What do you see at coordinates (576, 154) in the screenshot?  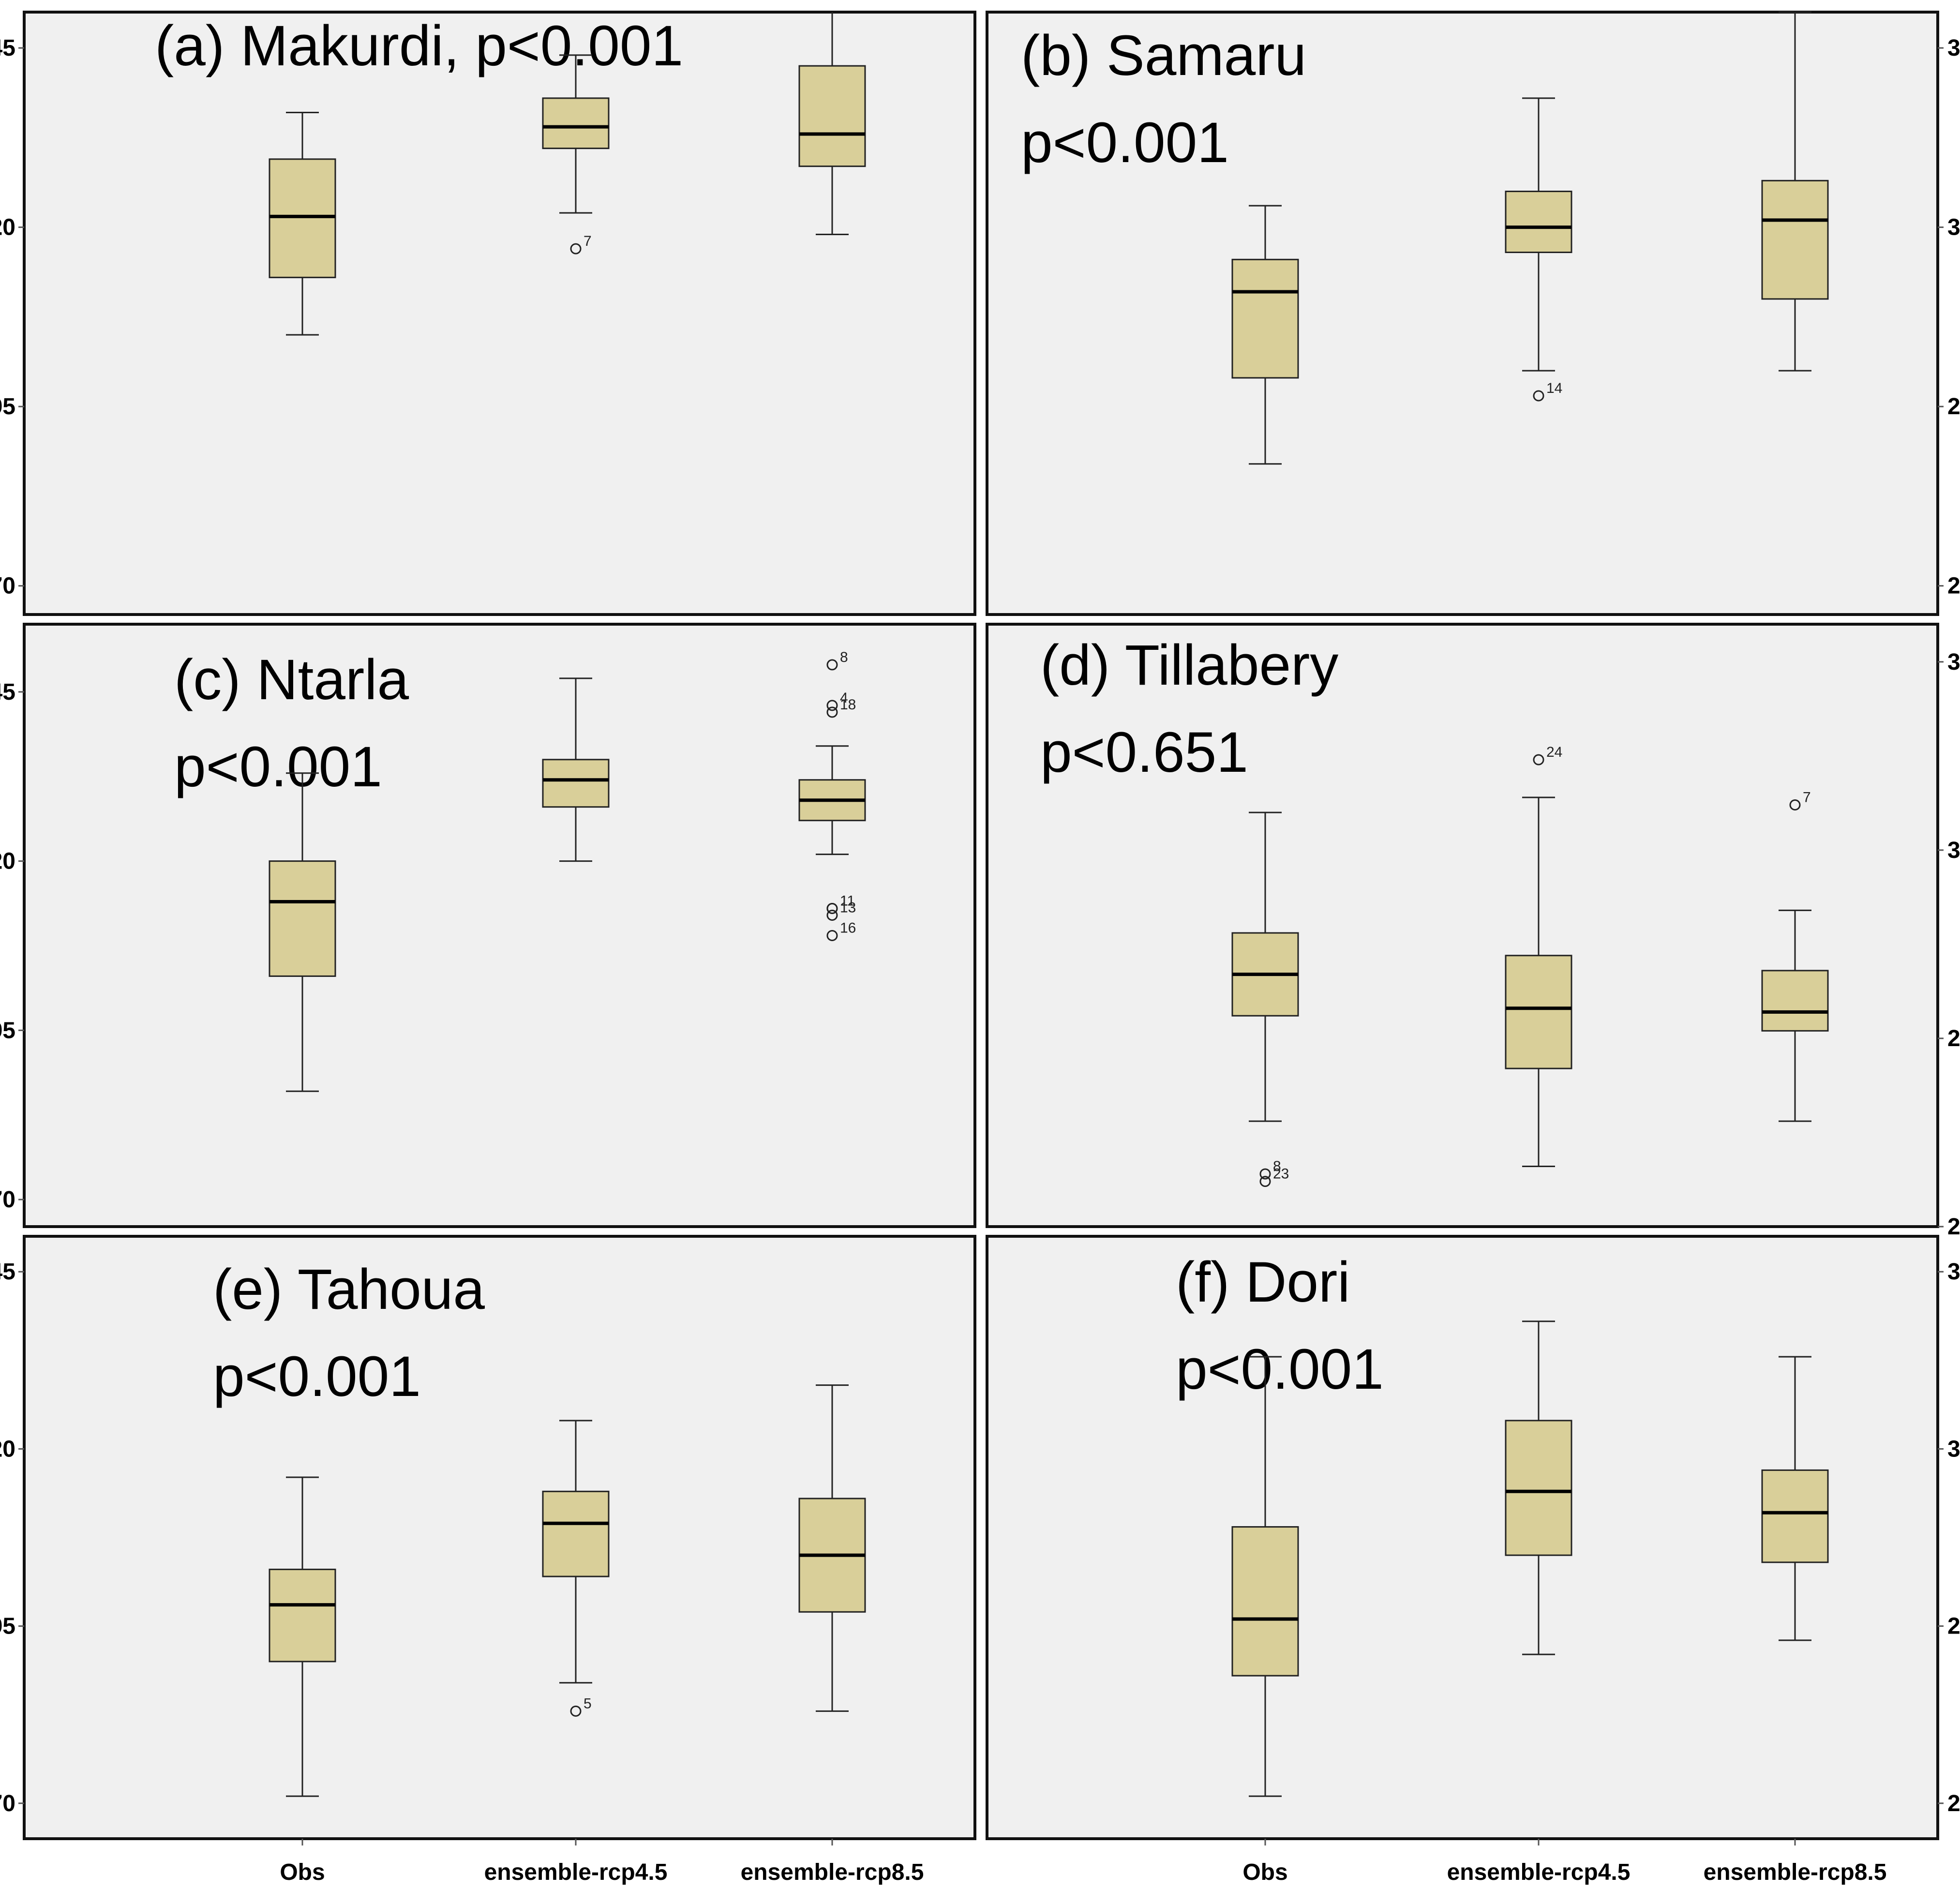 I see `box-ensemble-rcp4.5: 7` at bounding box center [576, 154].